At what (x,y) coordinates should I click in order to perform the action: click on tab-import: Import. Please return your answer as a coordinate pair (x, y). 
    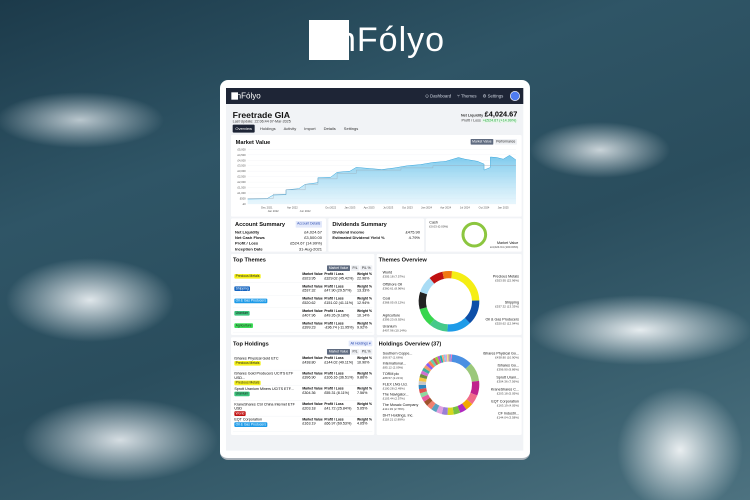
    Looking at the image, I should click on (310, 128).